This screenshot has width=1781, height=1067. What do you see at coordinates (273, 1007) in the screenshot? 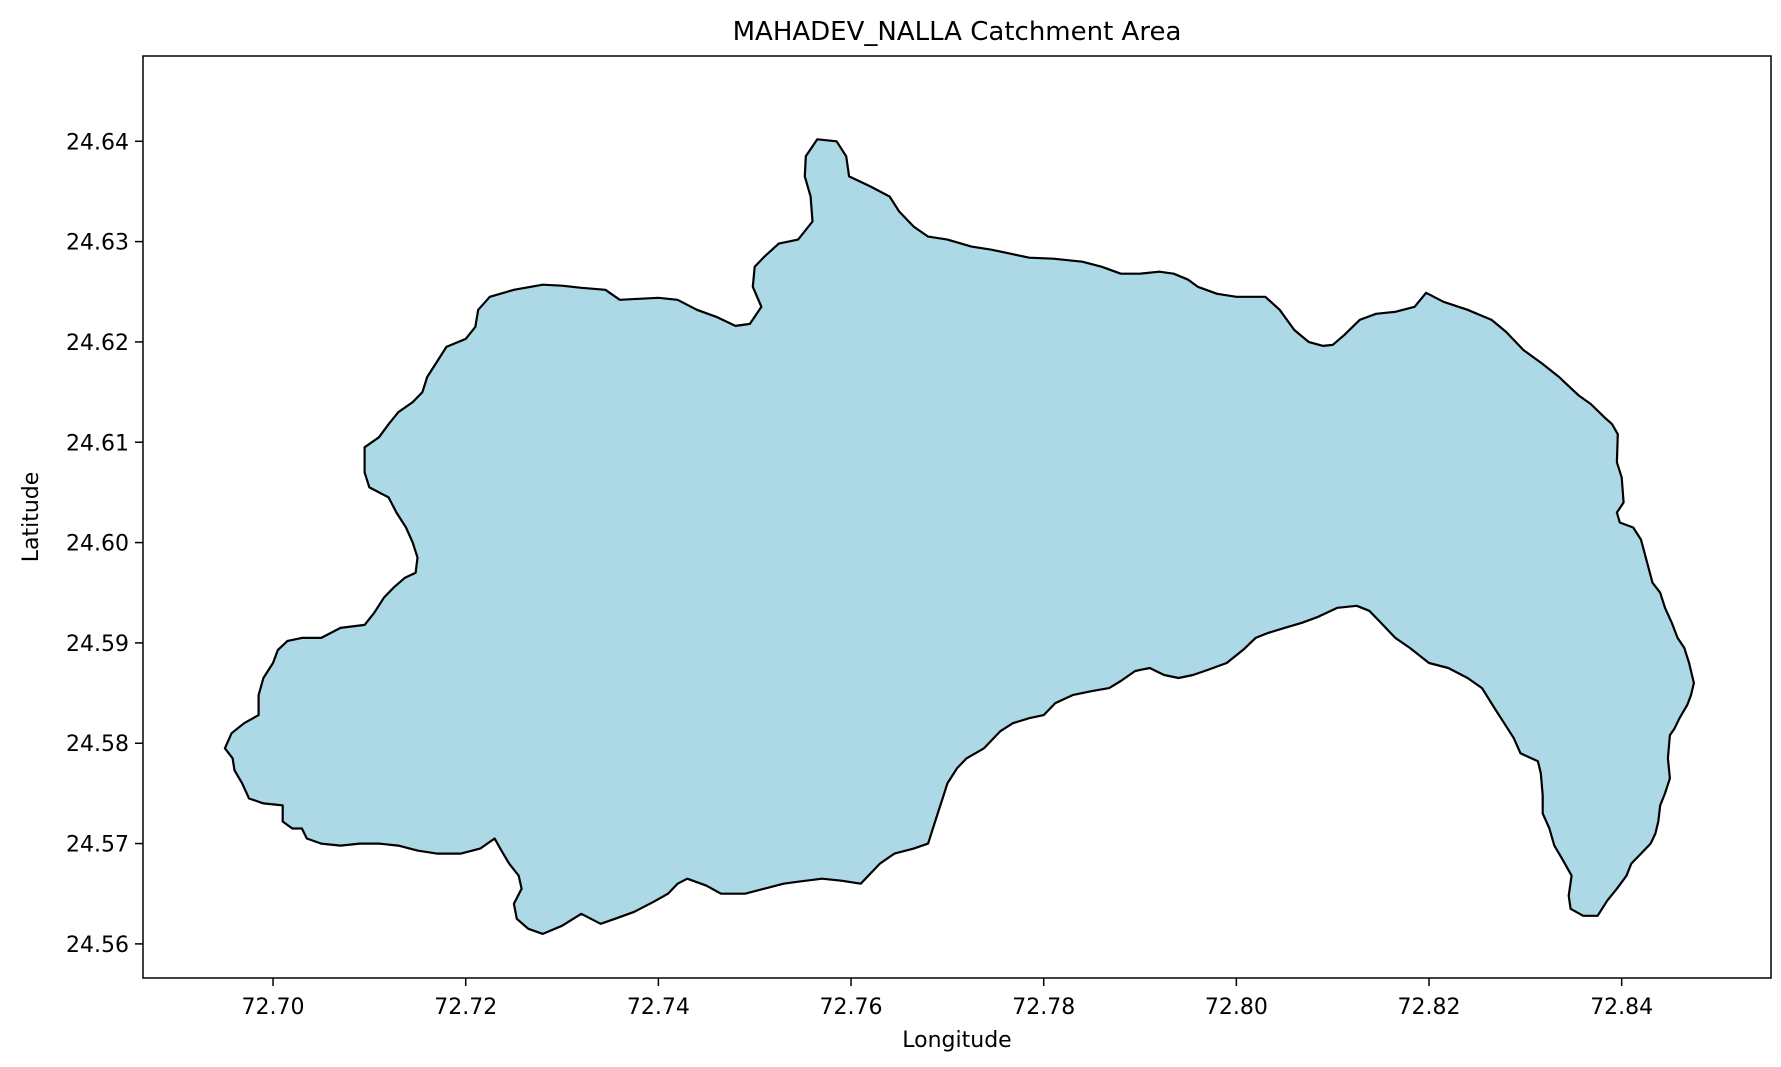
I see `x-tick-label: 72.70` at bounding box center [273, 1007].